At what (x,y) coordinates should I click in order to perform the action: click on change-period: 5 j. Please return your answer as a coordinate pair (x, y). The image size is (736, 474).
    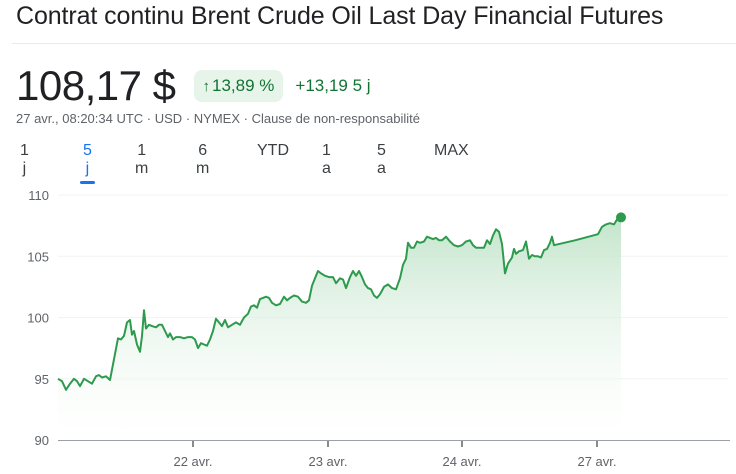
    Looking at the image, I should click on (361, 85).